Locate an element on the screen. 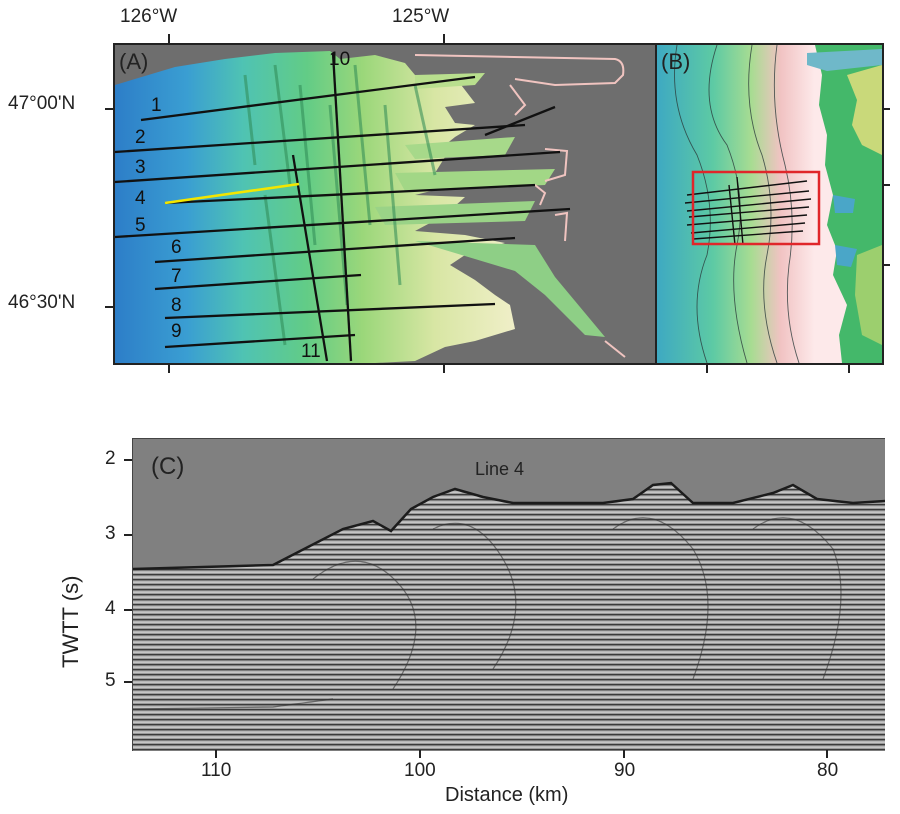  survey-line-label-6: 6 is located at coordinates (176, 247).